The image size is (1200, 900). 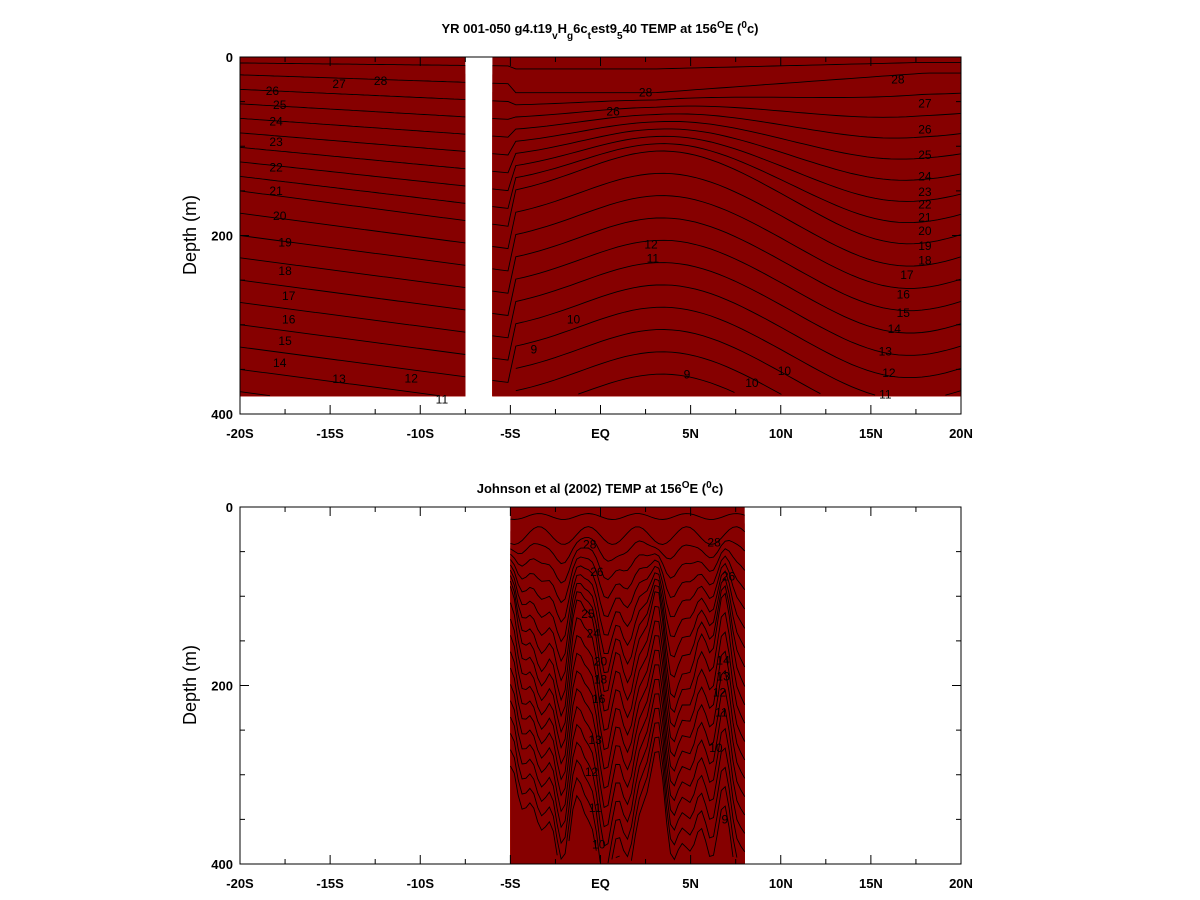 What do you see at coordinates (925, 103) in the screenshot?
I see `isotherm-label: 27` at bounding box center [925, 103].